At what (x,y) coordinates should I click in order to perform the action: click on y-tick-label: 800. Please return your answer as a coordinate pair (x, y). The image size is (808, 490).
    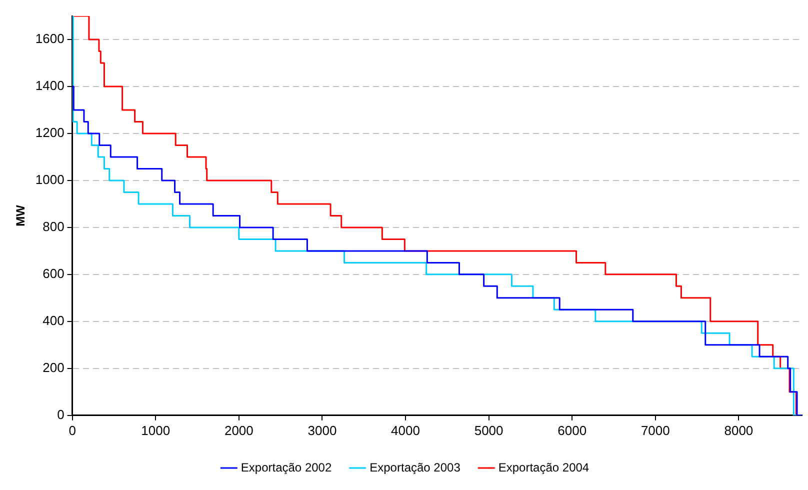
    Looking at the image, I should click on (53, 226).